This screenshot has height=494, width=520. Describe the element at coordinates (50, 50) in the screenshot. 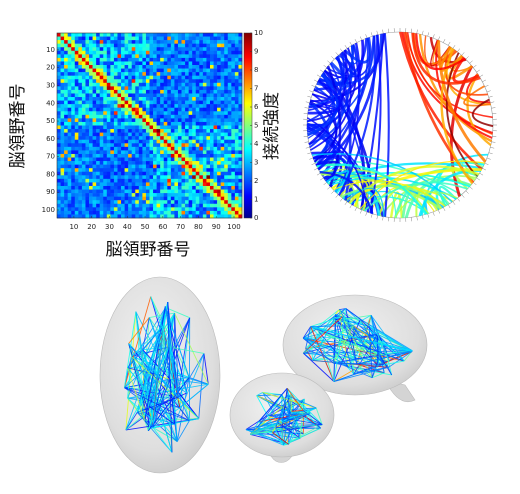

I see `y-tick-label: 10` at that location.